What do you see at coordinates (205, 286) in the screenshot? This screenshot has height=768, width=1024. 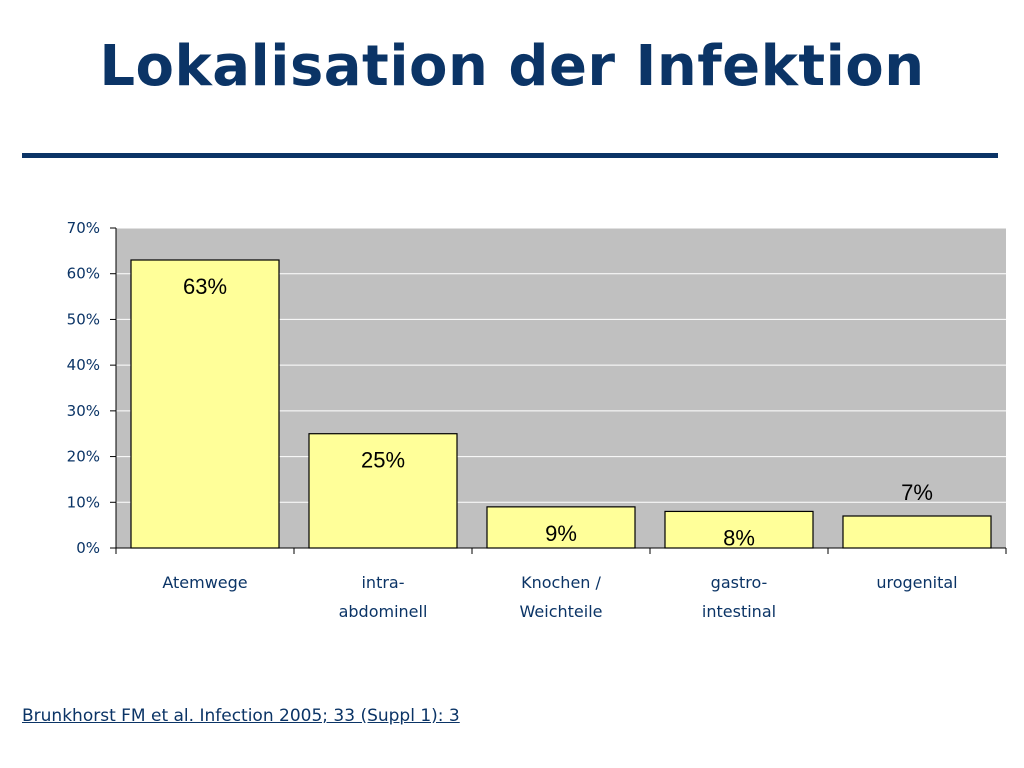 I see `data-label: 63%` at bounding box center [205, 286].